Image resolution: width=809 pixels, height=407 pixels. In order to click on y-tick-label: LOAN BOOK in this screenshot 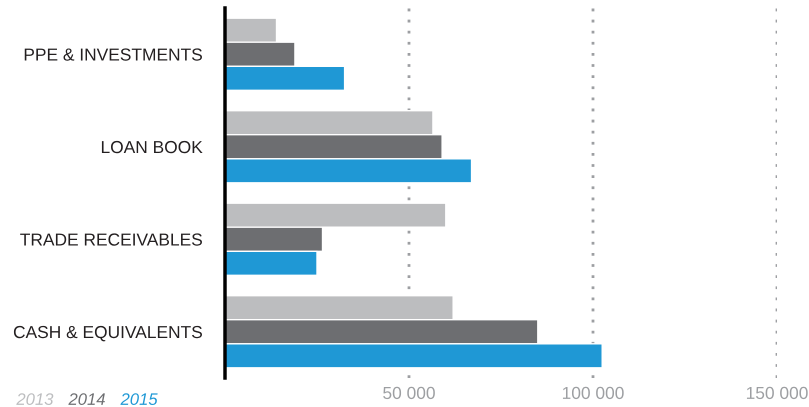, I will do `click(152, 147)`.